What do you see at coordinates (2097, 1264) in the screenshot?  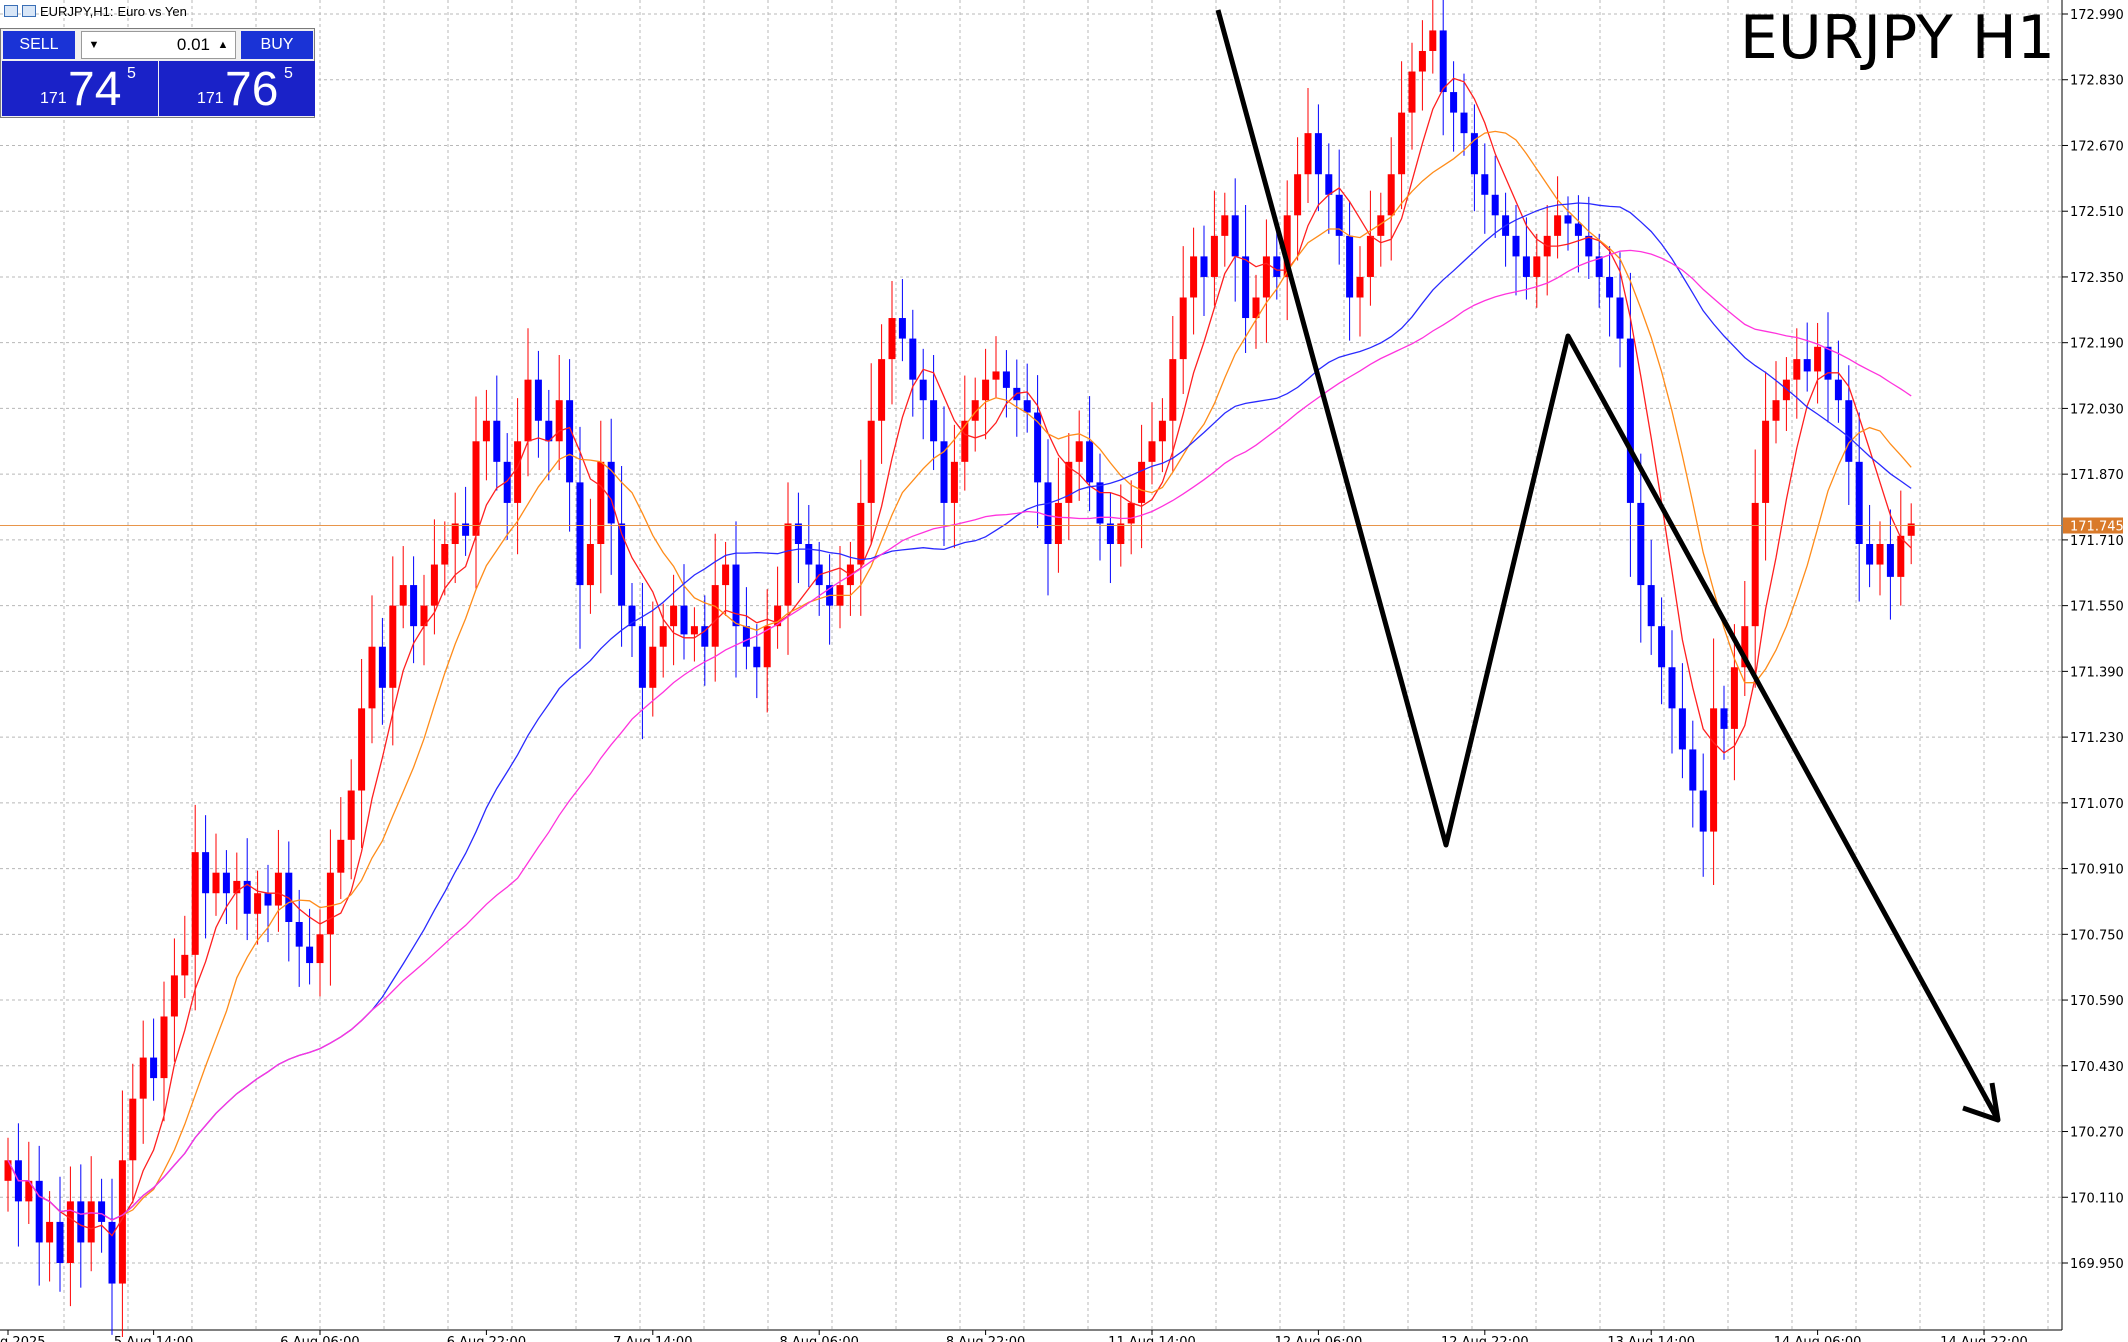 I see `price-tick-label: 169.950` at bounding box center [2097, 1264].